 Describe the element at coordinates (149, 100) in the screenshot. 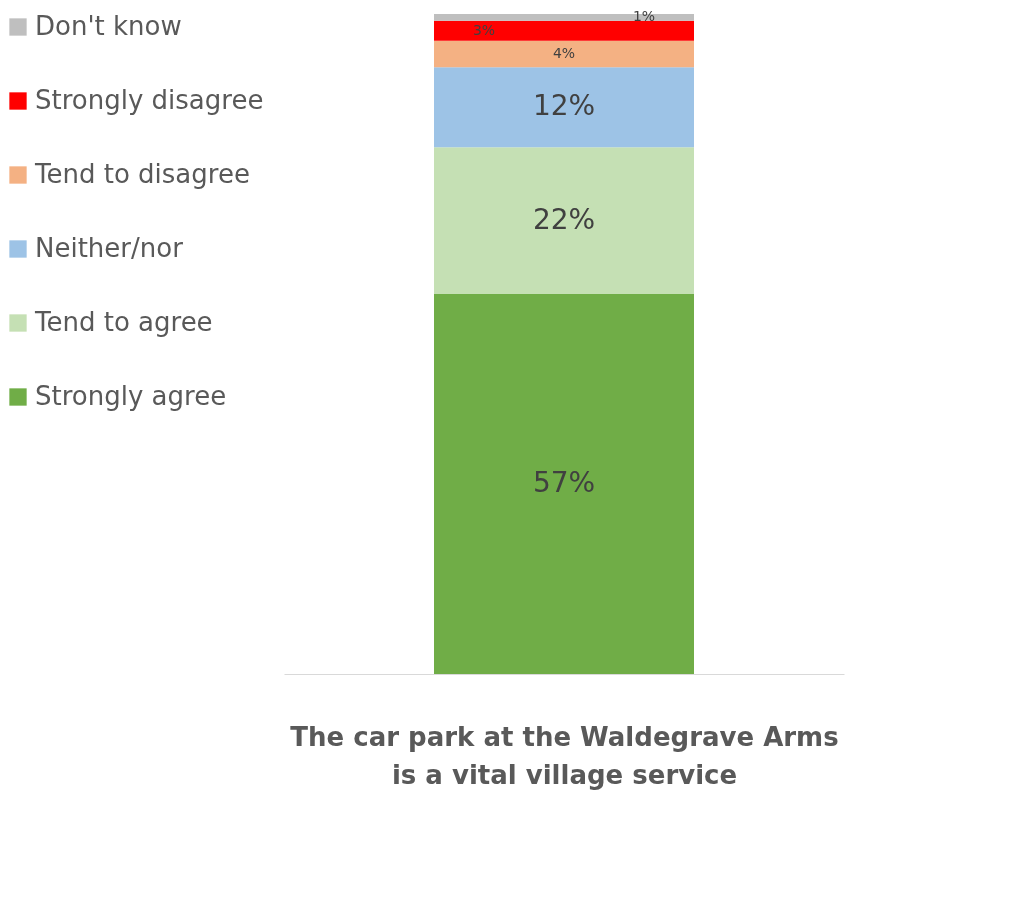

I see `legend-label: Strongly disagree` at that location.